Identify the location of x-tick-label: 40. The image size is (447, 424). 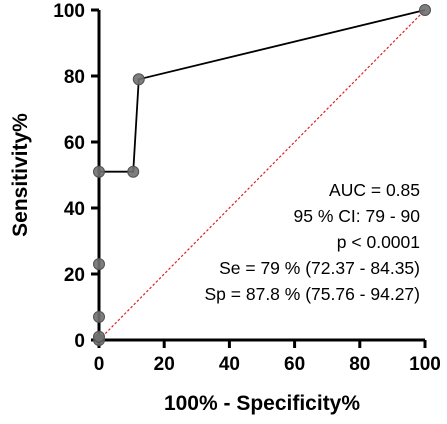
(229, 364).